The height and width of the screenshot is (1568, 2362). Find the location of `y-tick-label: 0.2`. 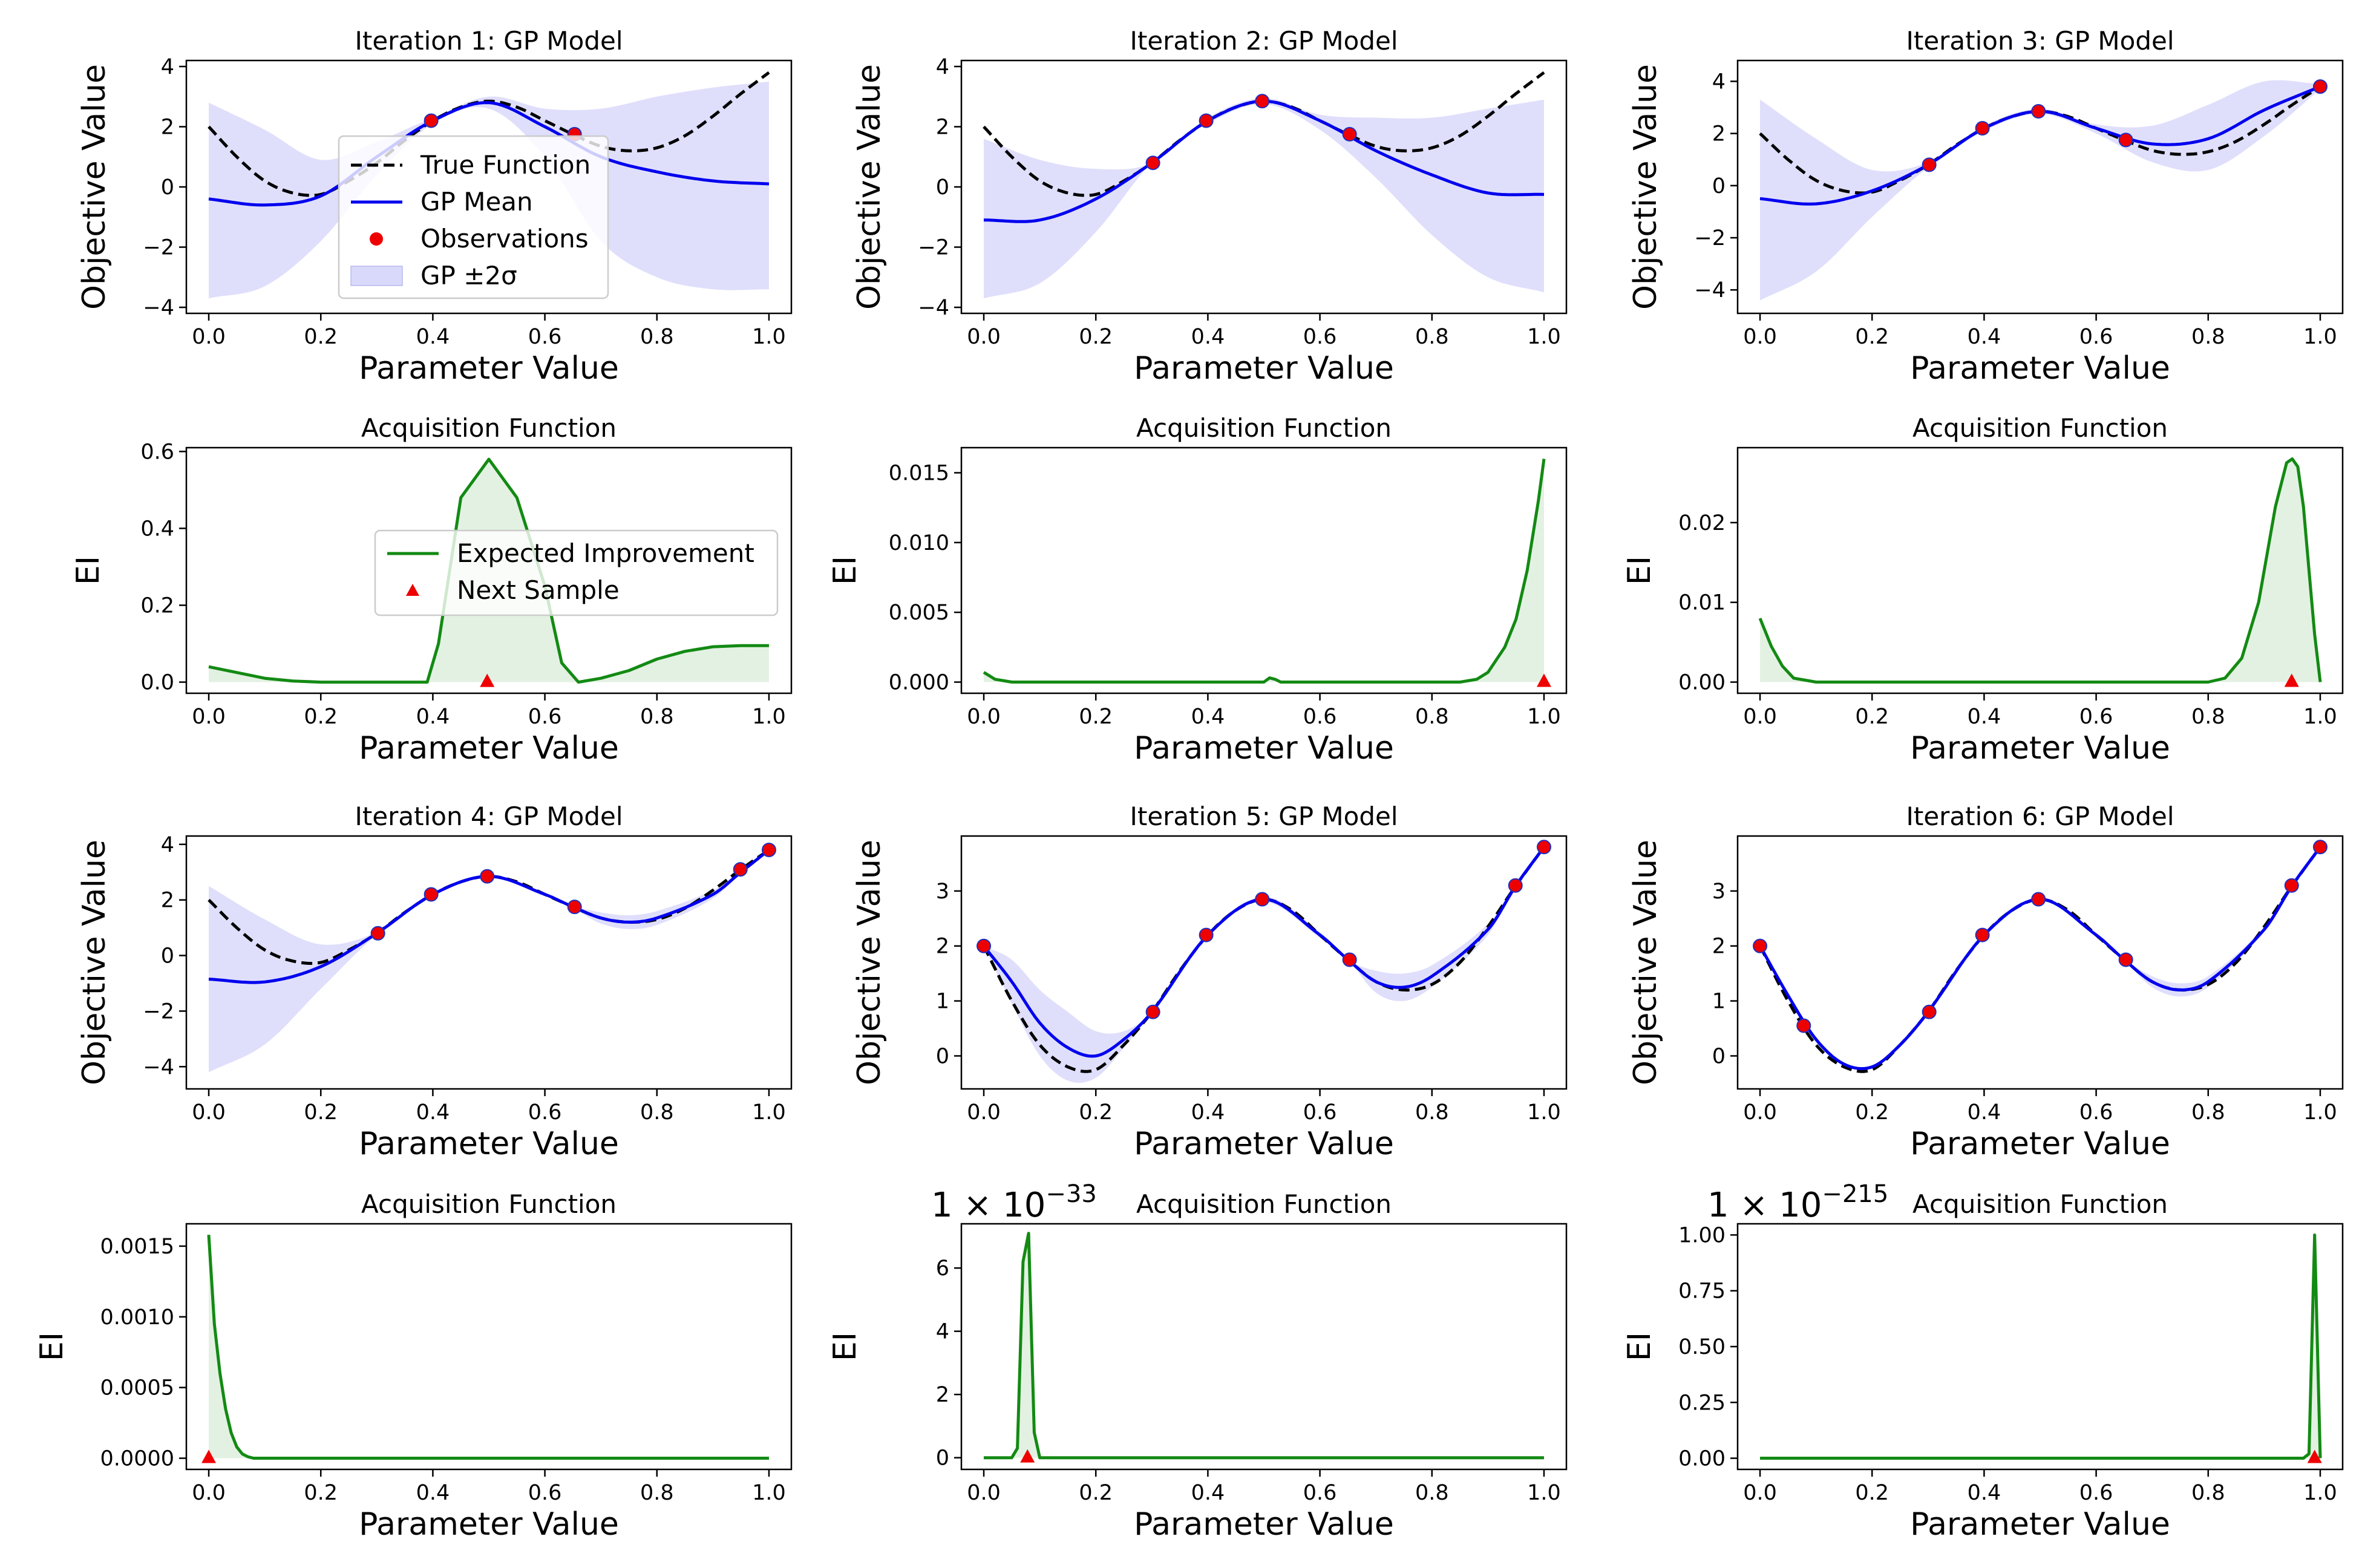

y-tick-label: 0.2 is located at coordinates (157, 606).